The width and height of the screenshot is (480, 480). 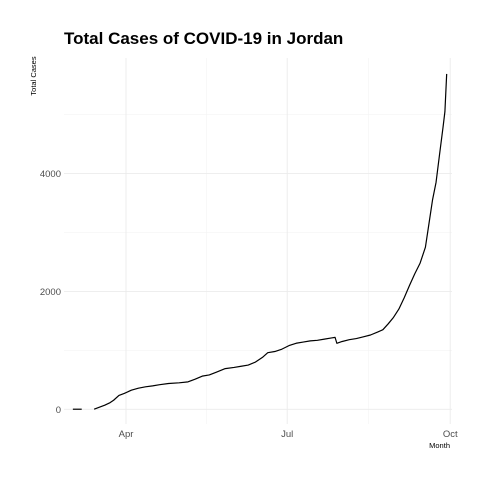 What do you see at coordinates (439, 445) in the screenshot?
I see `x-axis-title: Month` at bounding box center [439, 445].